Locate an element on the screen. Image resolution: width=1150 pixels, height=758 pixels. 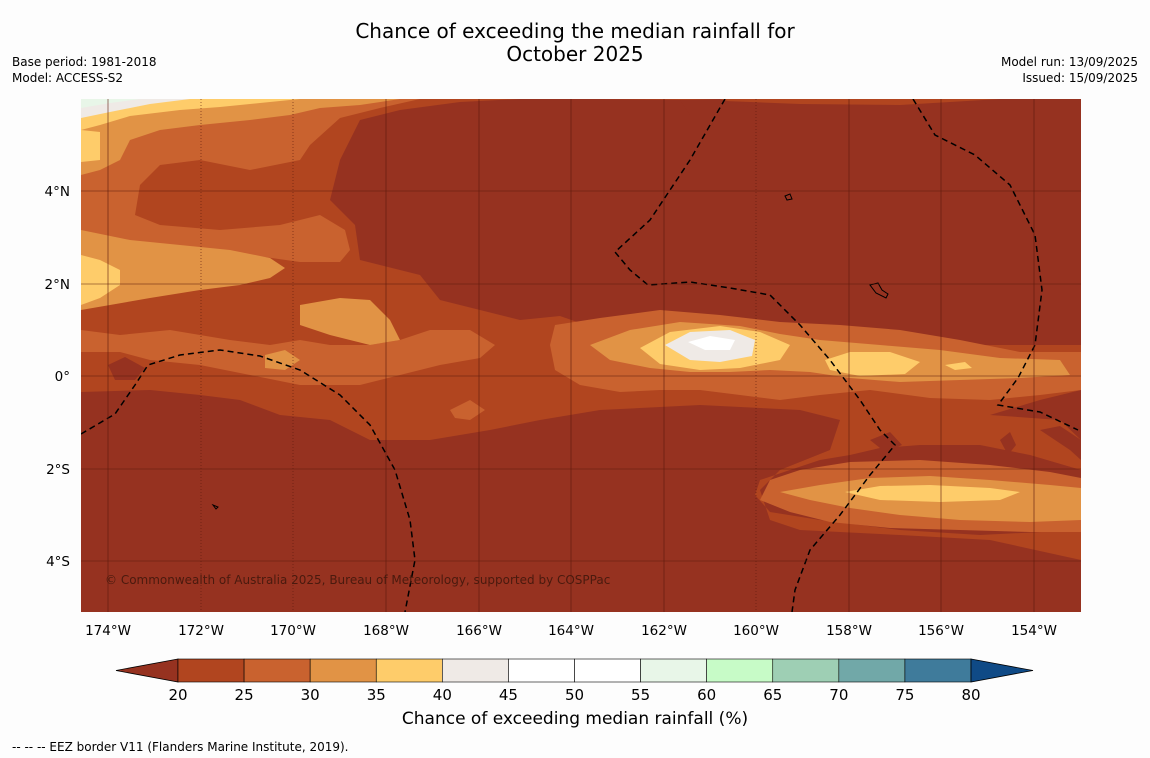
island-c is located at coordinates (215, 506).